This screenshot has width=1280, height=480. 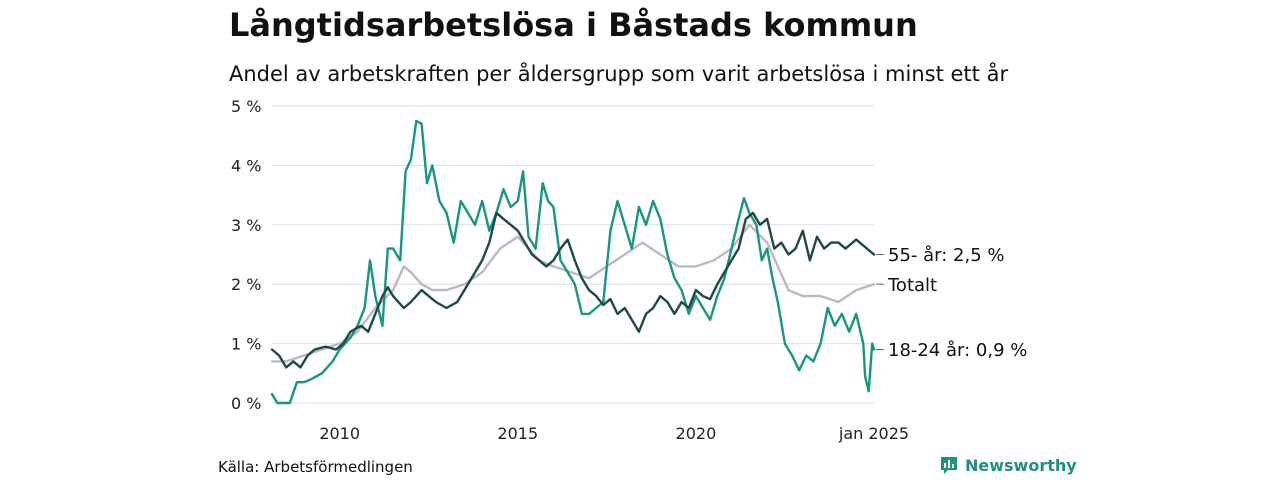 What do you see at coordinates (246, 344) in the screenshot?
I see `y-tick-label-1: 1 %` at bounding box center [246, 344].